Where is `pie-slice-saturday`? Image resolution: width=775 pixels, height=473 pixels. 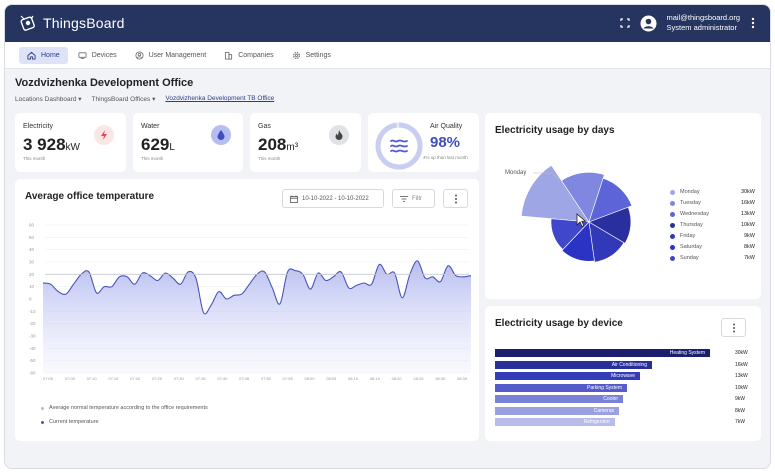 pie-slice-saturday is located at coordinates (578, 241).